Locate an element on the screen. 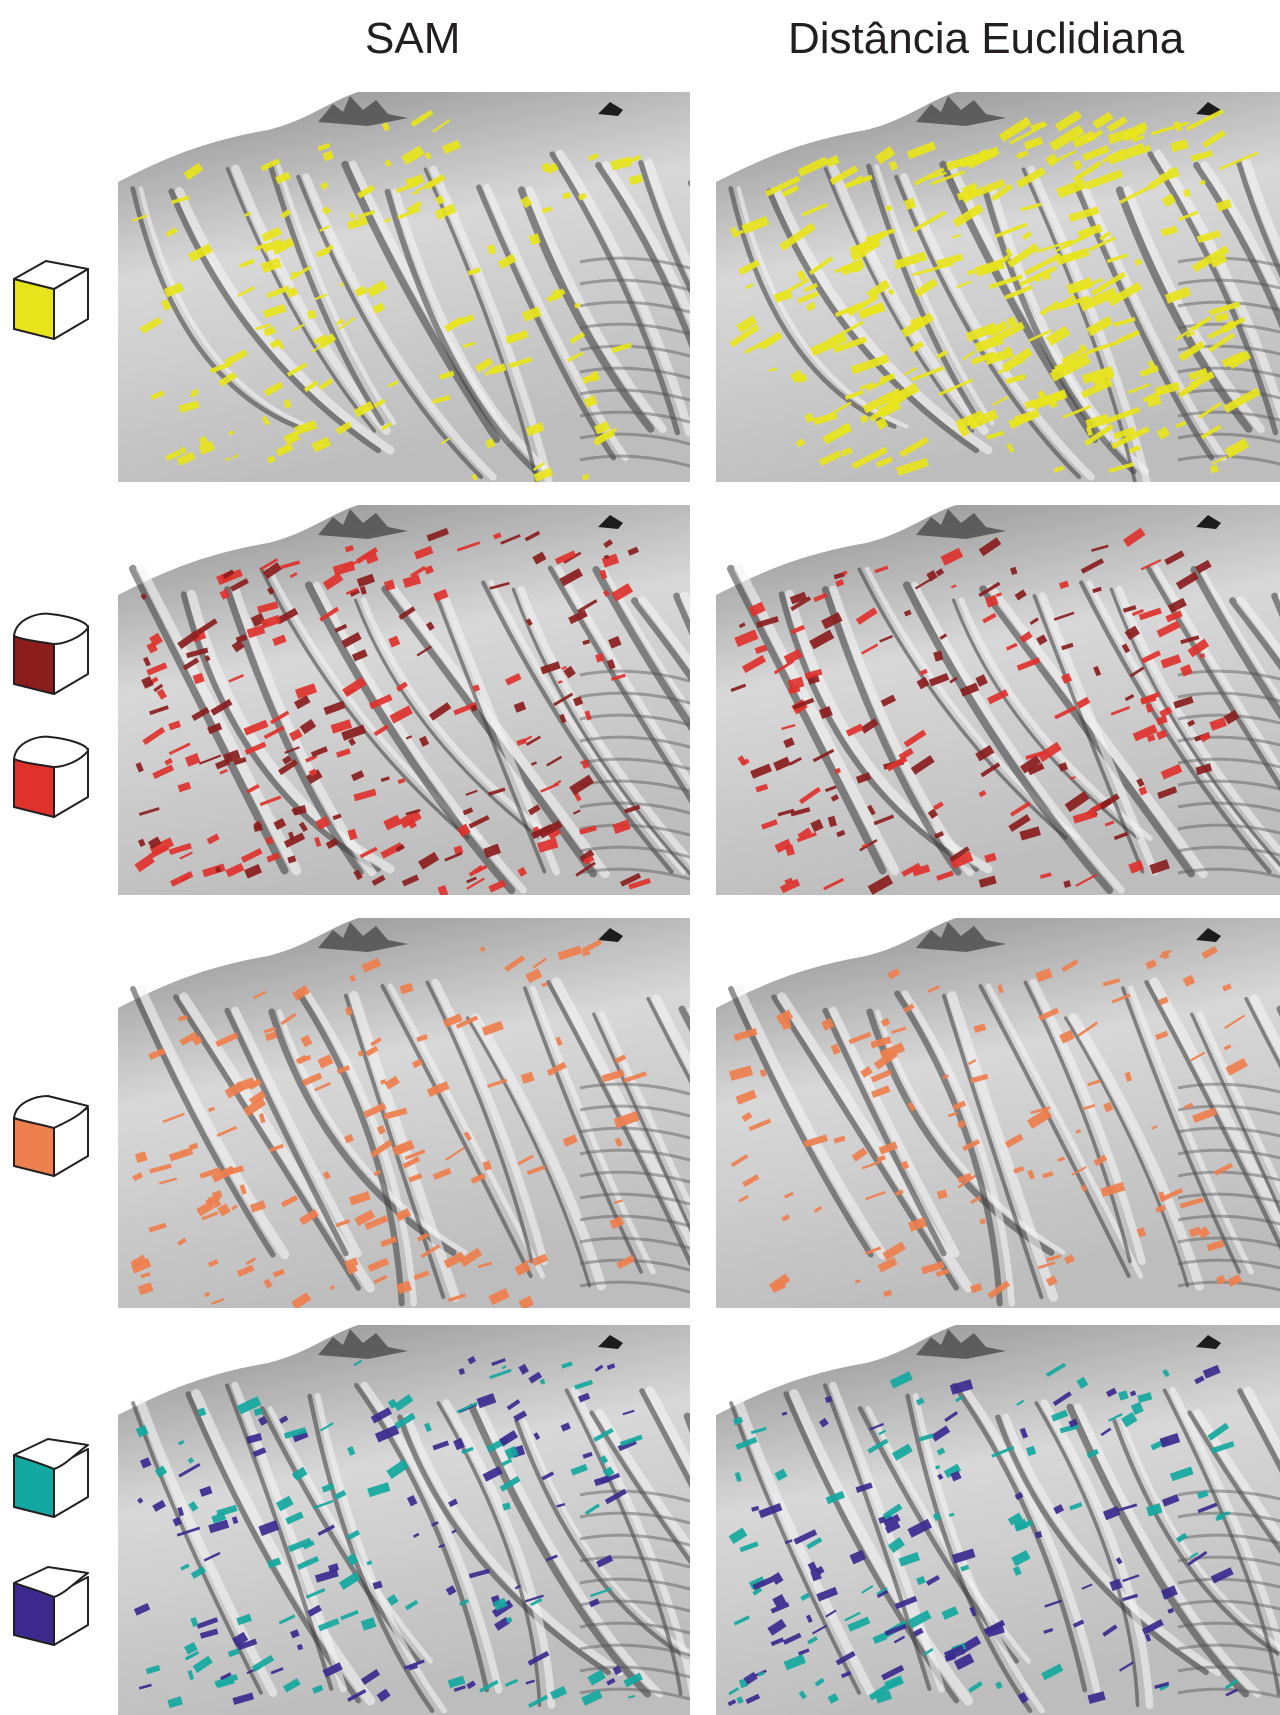  panel-sam-row2 is located at coordinates (404, 700).